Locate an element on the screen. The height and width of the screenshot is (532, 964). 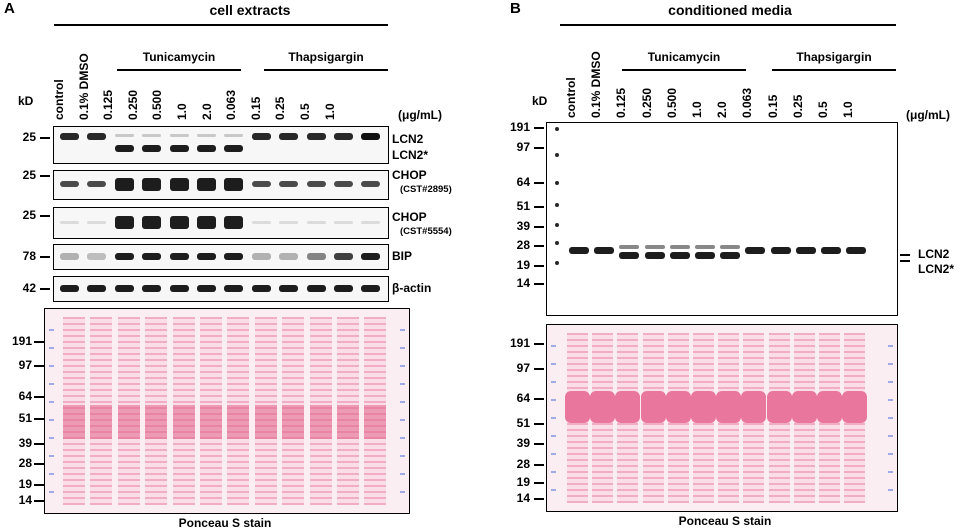
panel-a-chop-5554-sub: (CST#5554) is located at coordinates (426, 231).